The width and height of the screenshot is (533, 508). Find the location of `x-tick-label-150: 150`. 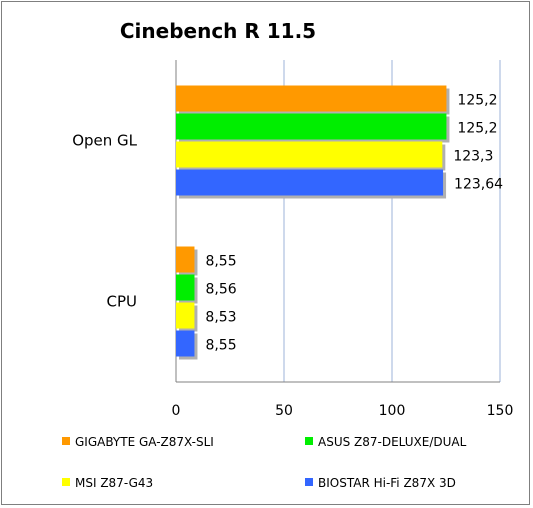

x-tick-label-150: 150 is located at coordinates (500, 411).